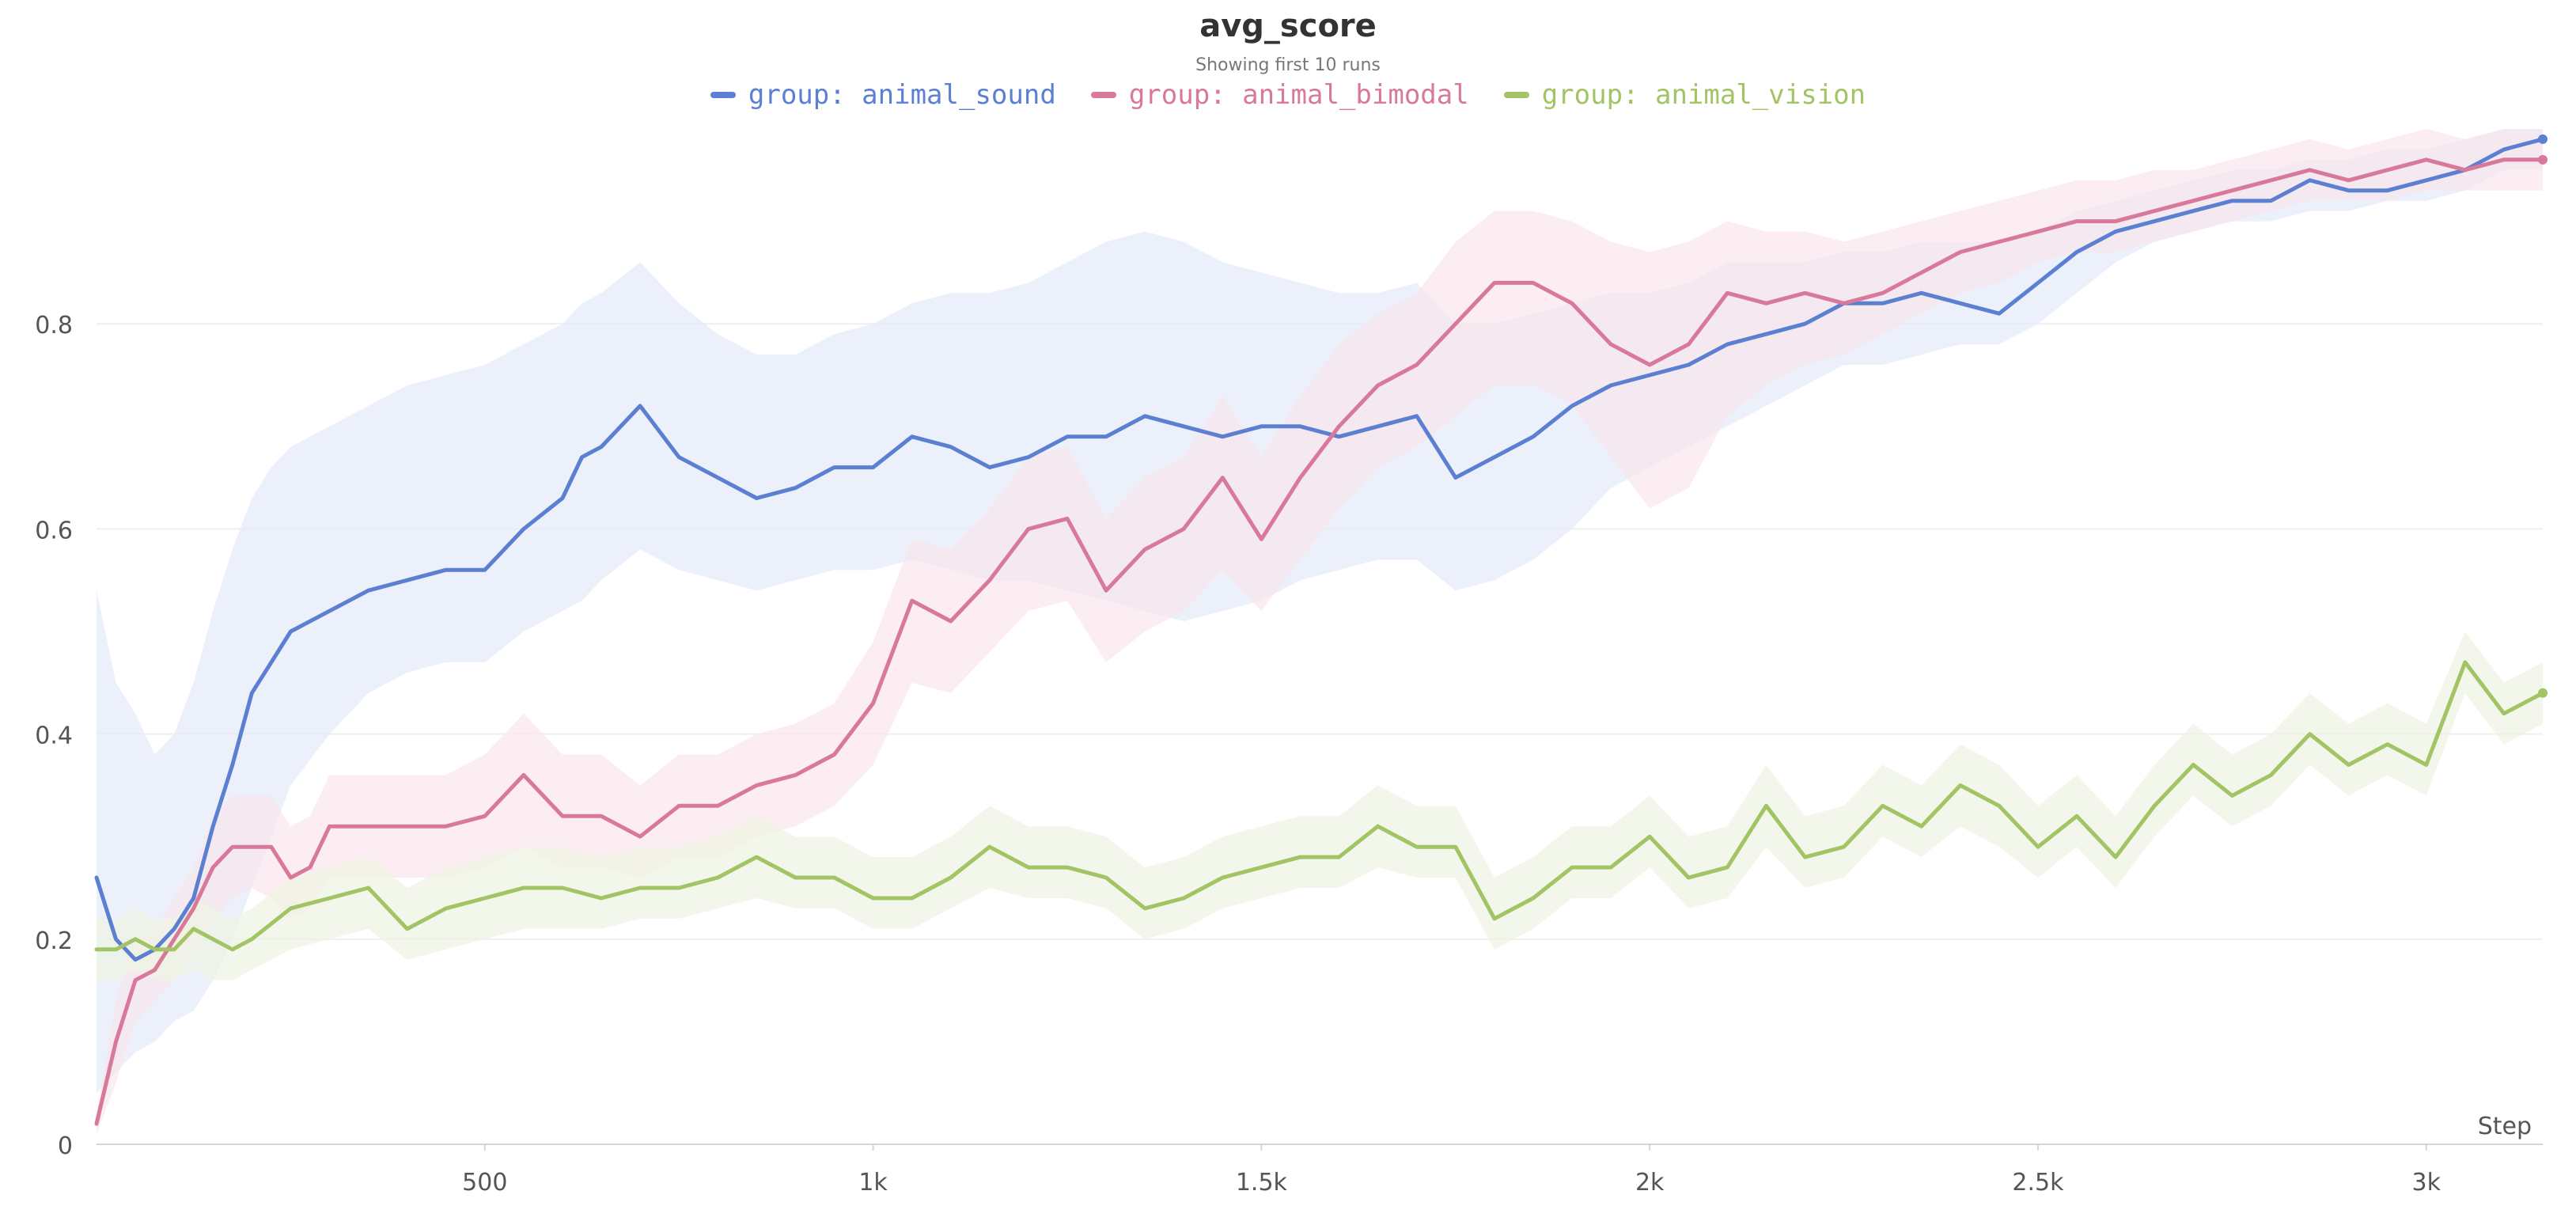  I want to click on x-tick-label: 1.5k, so click(1262, 1183).